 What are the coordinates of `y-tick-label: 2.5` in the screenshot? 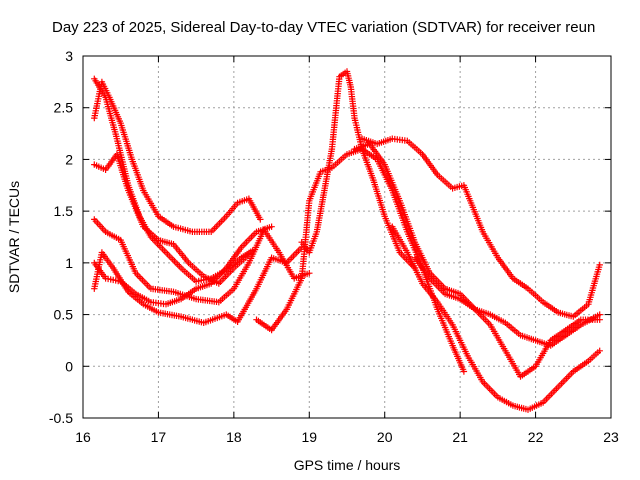 It's located at (64, 108).